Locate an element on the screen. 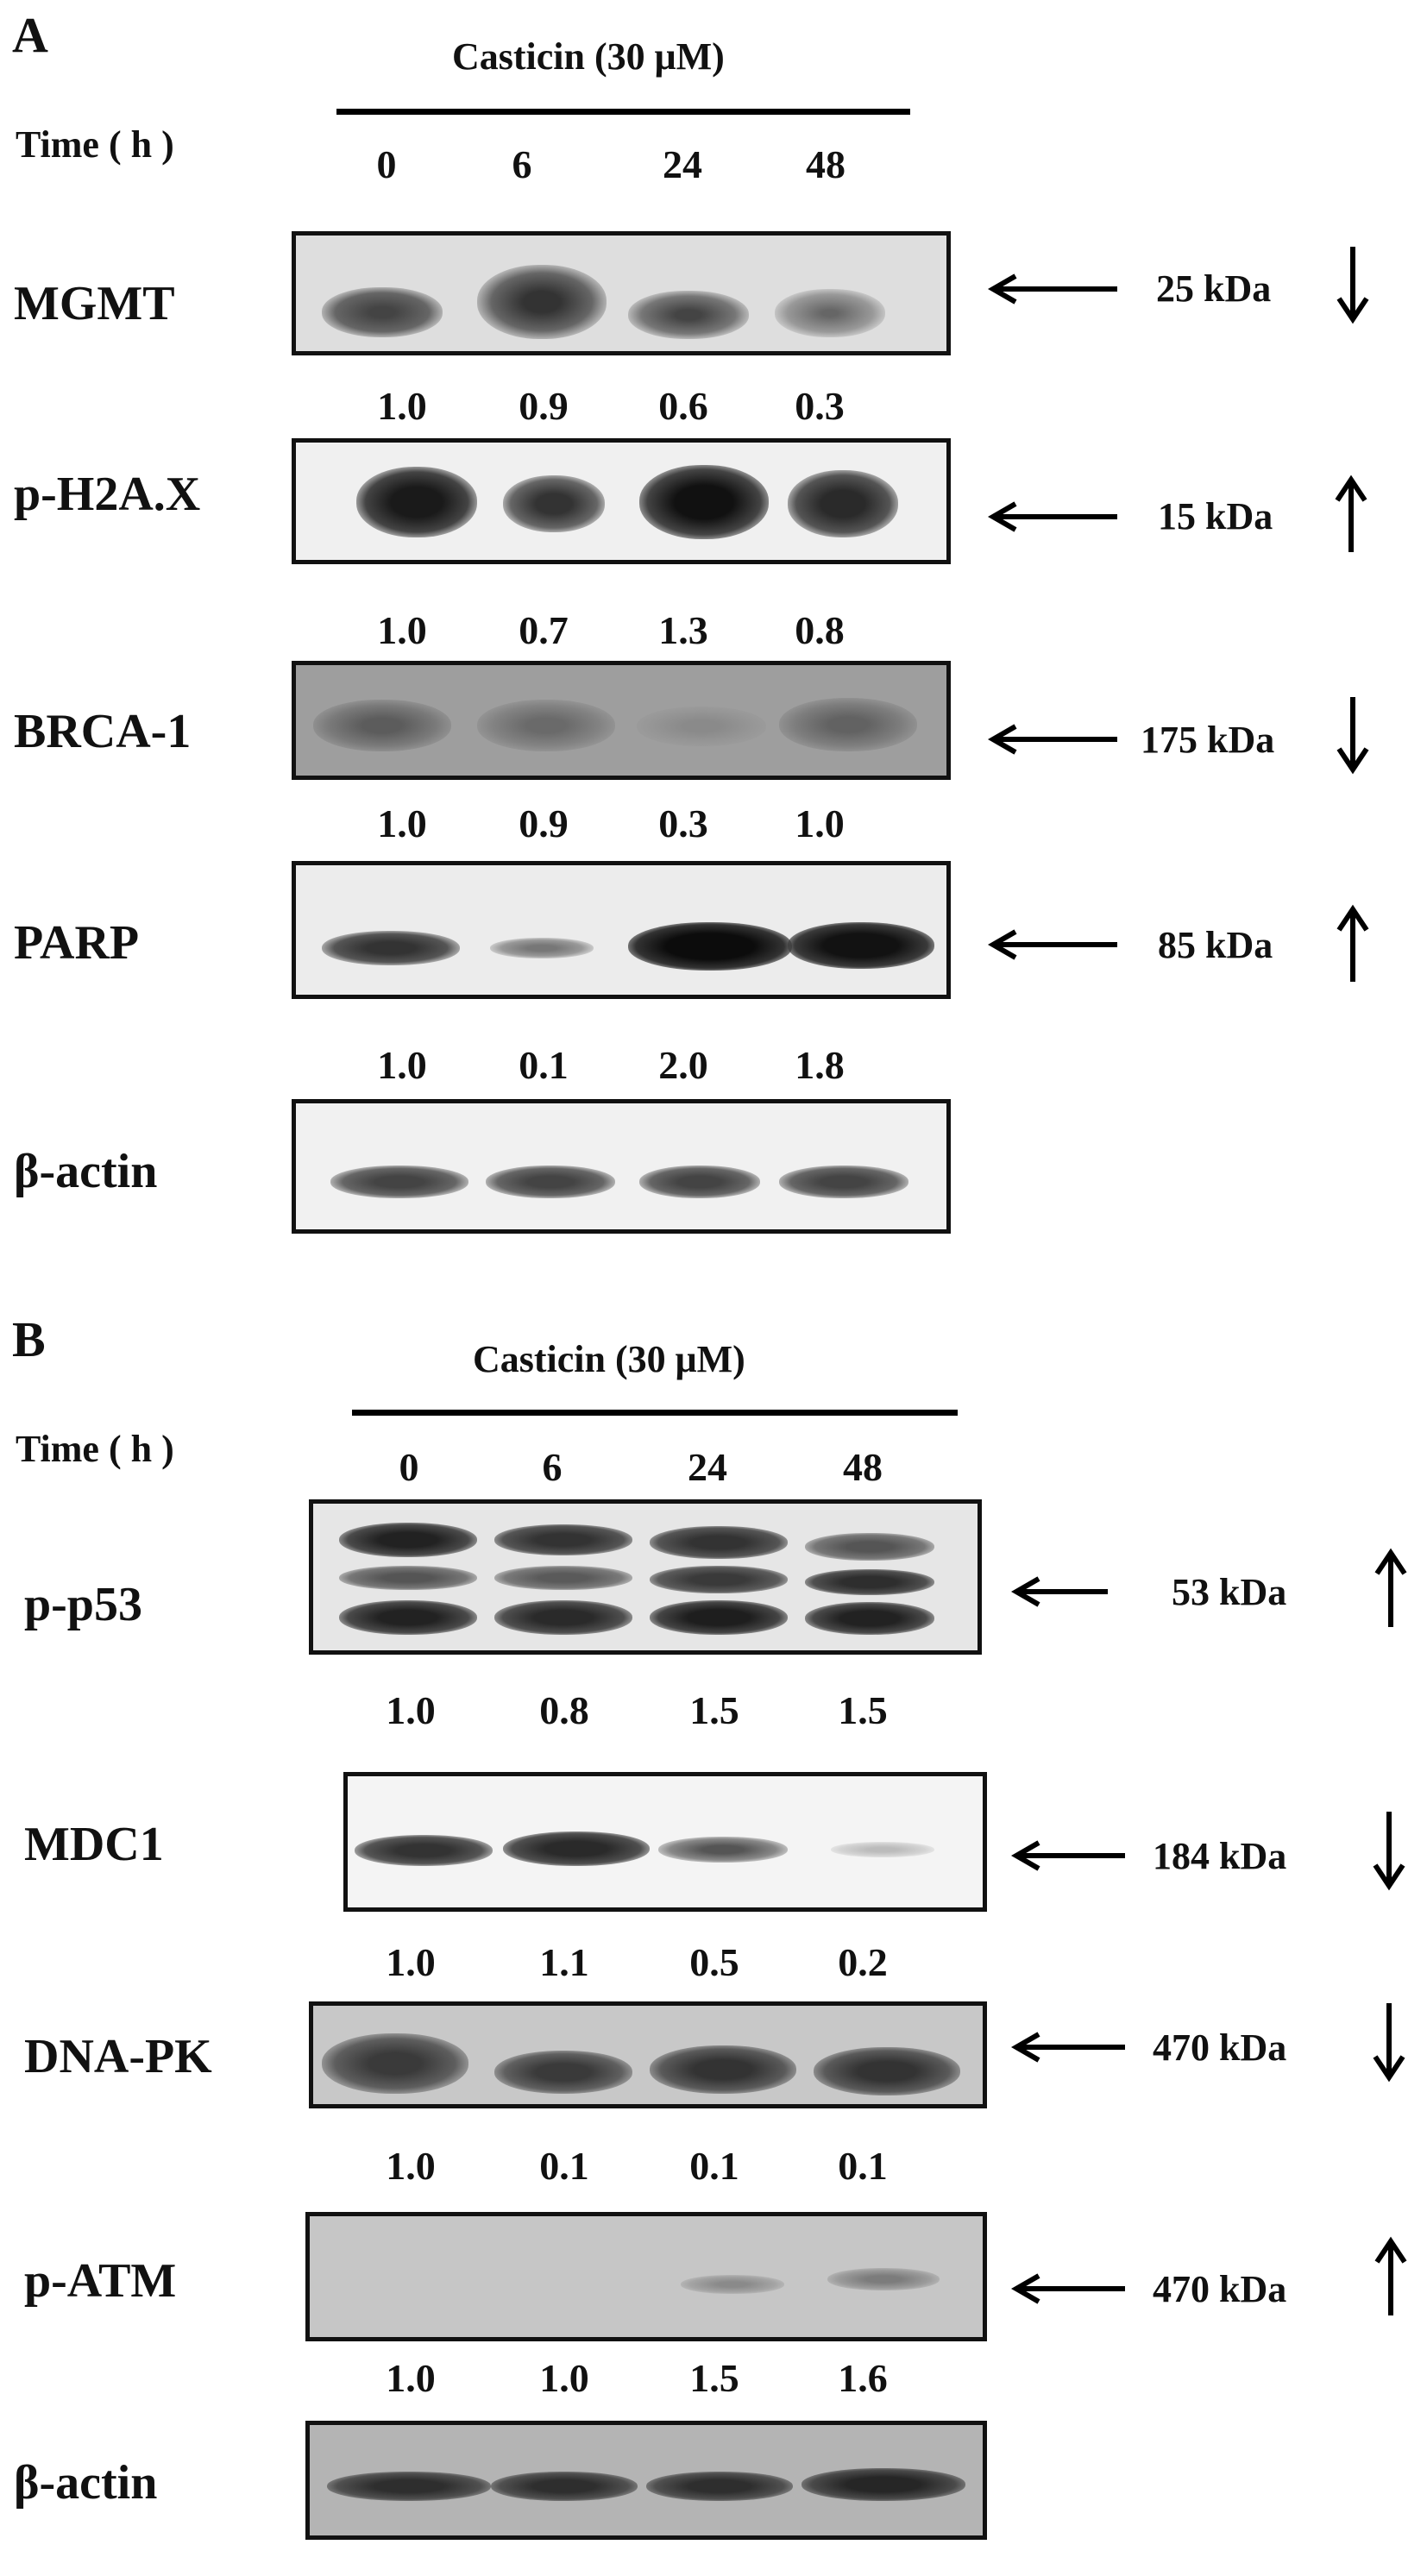 Image resolution: width=1427 pixels, height=2576 pixels. panel-b-treatment-rule is located at coordinates (655, 1413).